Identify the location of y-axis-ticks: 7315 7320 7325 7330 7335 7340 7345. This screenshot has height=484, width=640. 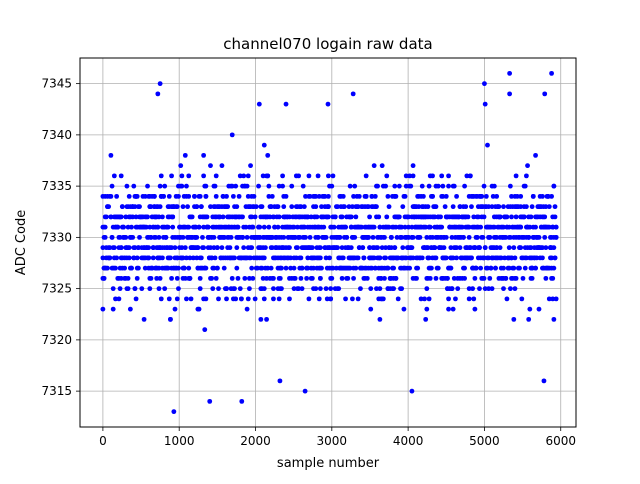
(60, 237).